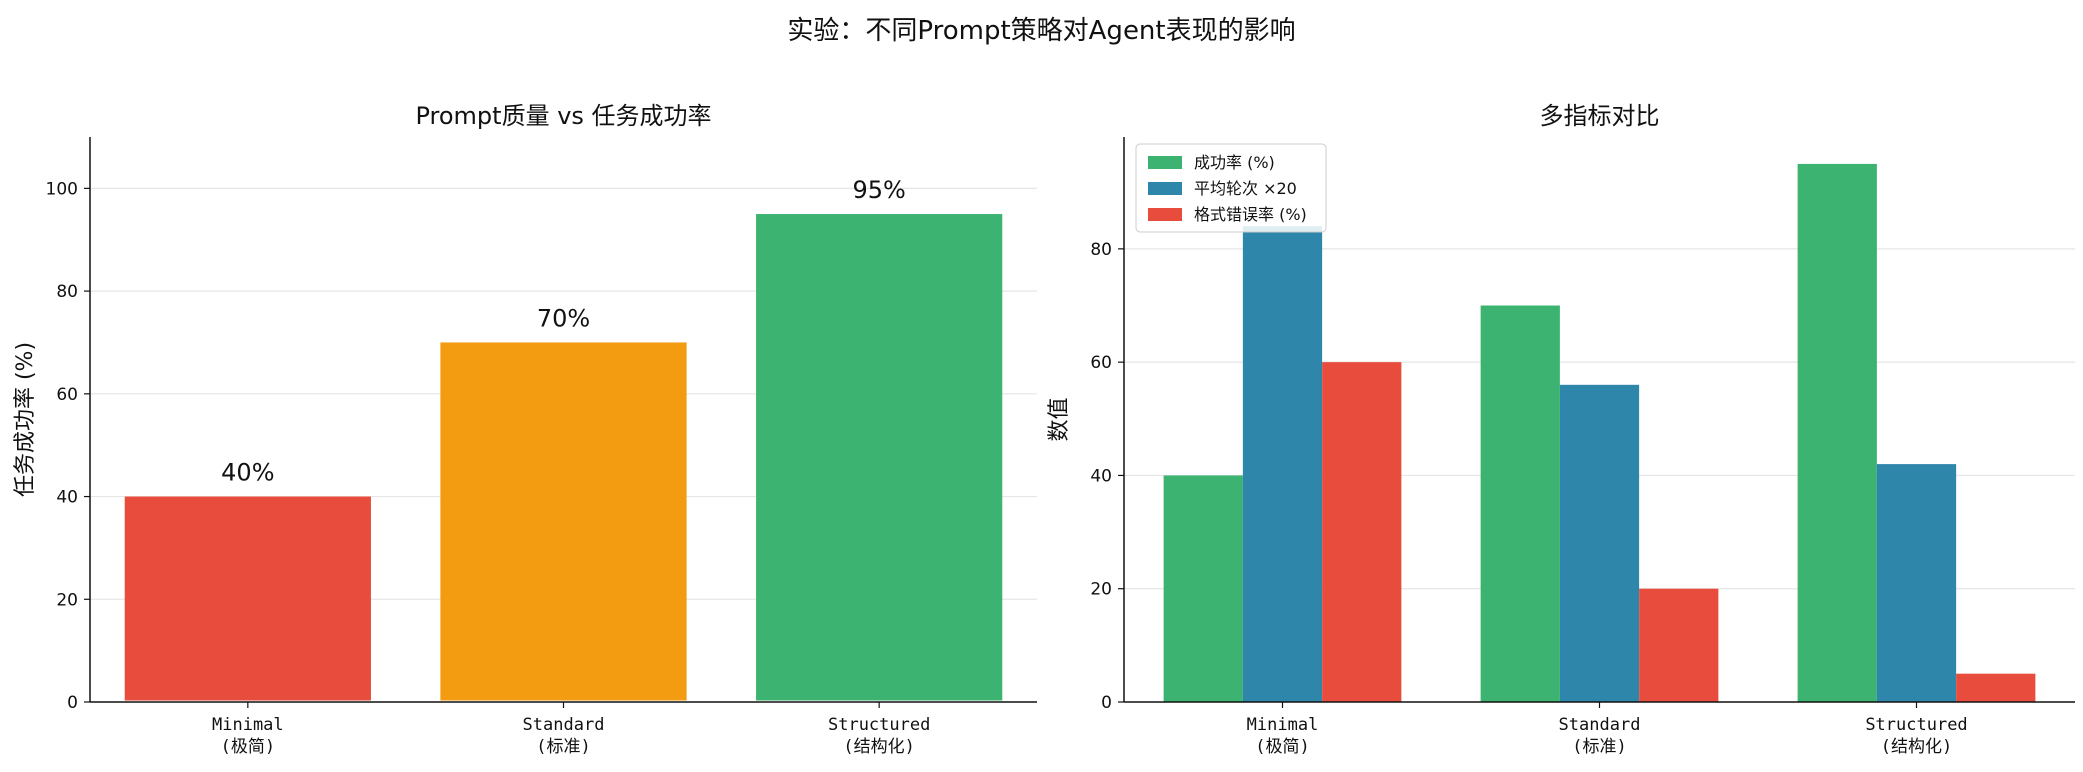  I want to click on bar-value-label: 95%, so click(878, 190).